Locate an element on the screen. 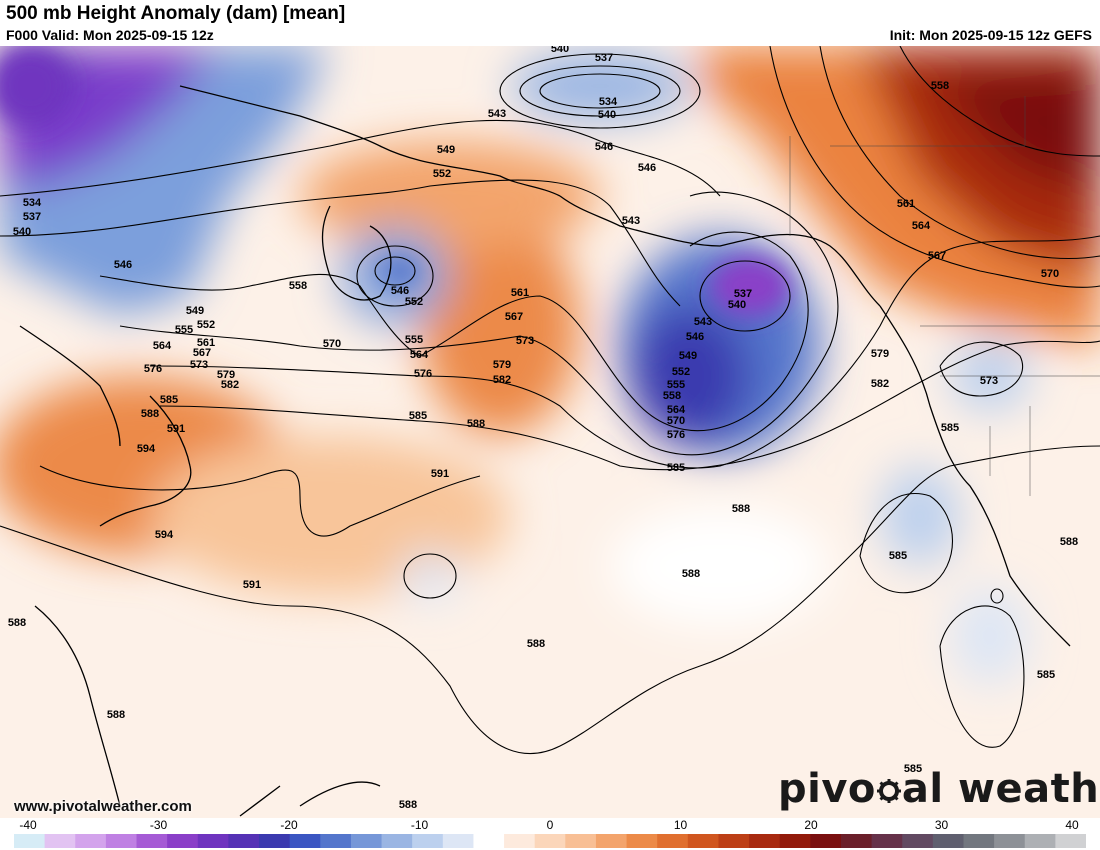 The height and width of the screenshot is (850, 1100). colorbar-tick-label: 10 is located at coordinates (680, 825).